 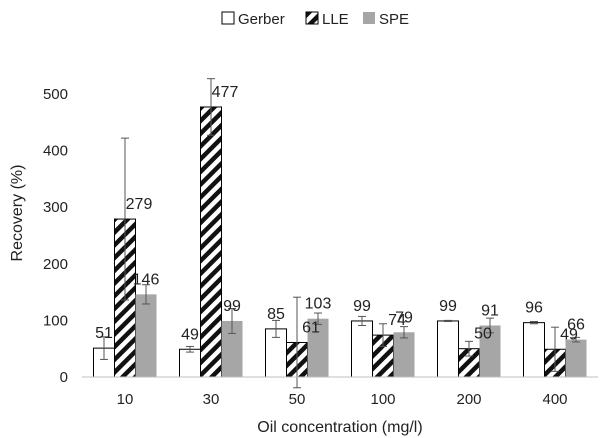 What do you see at coordinates (17, 213) in the screenshot?
I see `y-axis-title: Recovery (%)` at bounding box center [17, 213].